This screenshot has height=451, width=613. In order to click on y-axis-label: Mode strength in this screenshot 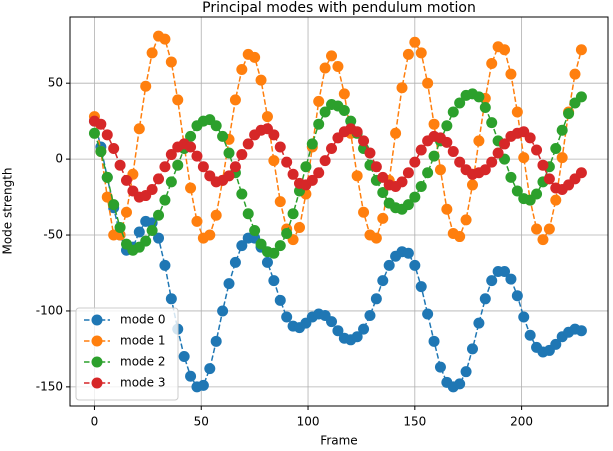, I will do `click(8, 210)`.